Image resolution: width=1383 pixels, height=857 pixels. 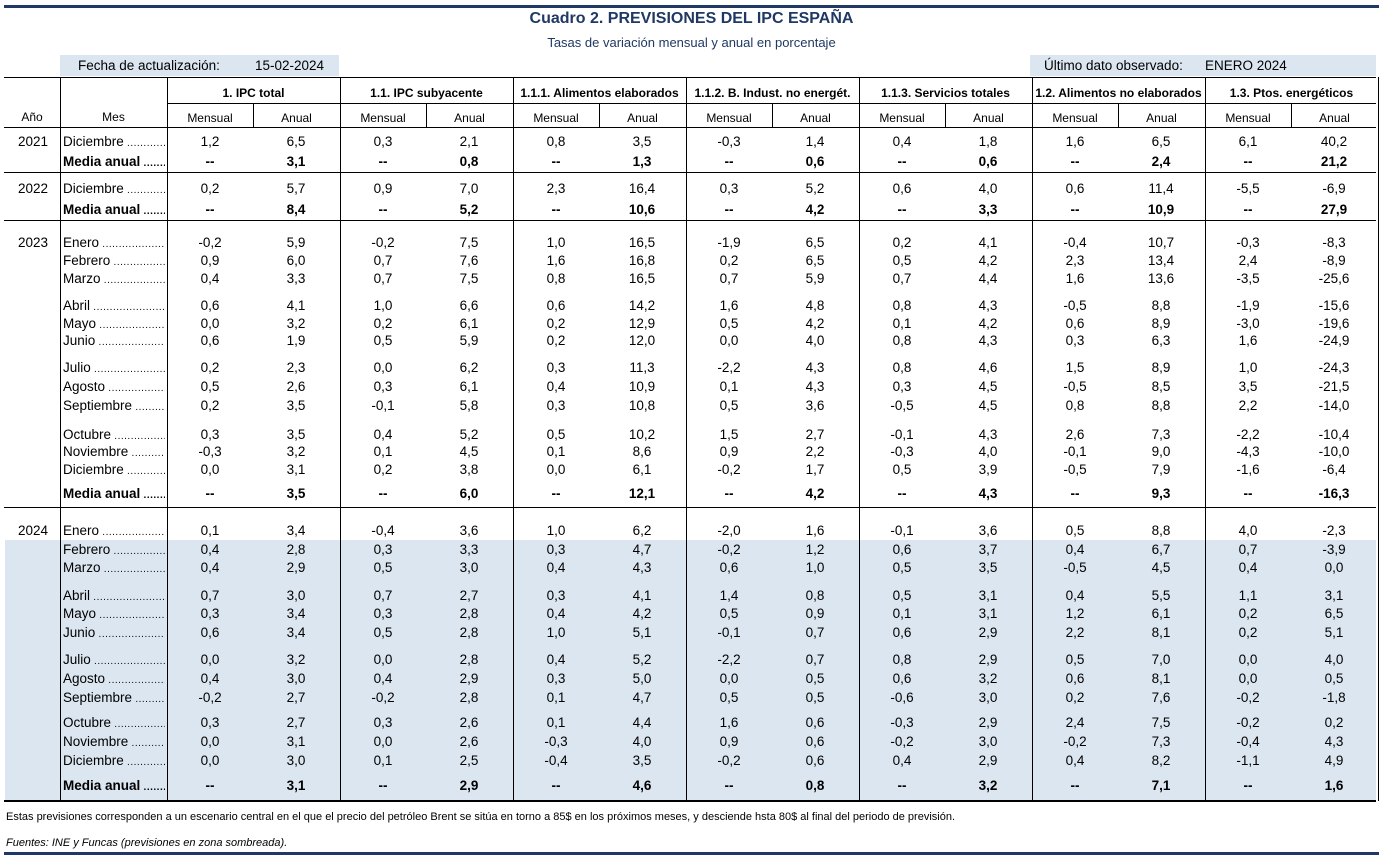 What do you see at coordinates (556, 141) in the screenshot?
I see `monthly-rate-cell: 0,8` at bounding box center [556, 141].